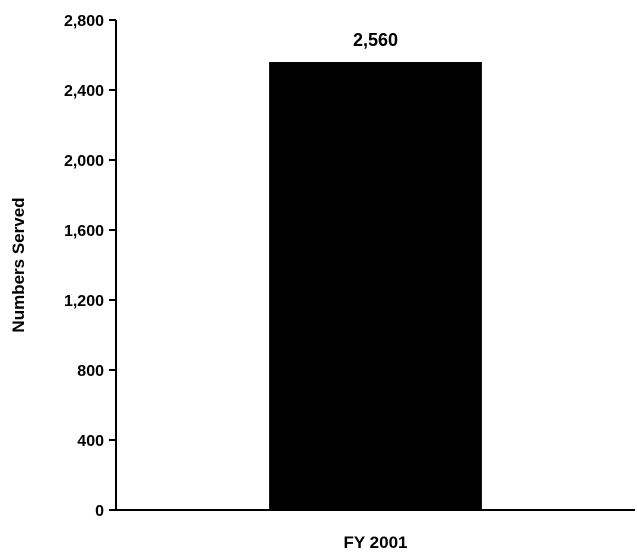  What do you see at coordinates (84, 91) in the screenshot?
I see `y-tick-label: 2,400` at bounding box center [84, 91].